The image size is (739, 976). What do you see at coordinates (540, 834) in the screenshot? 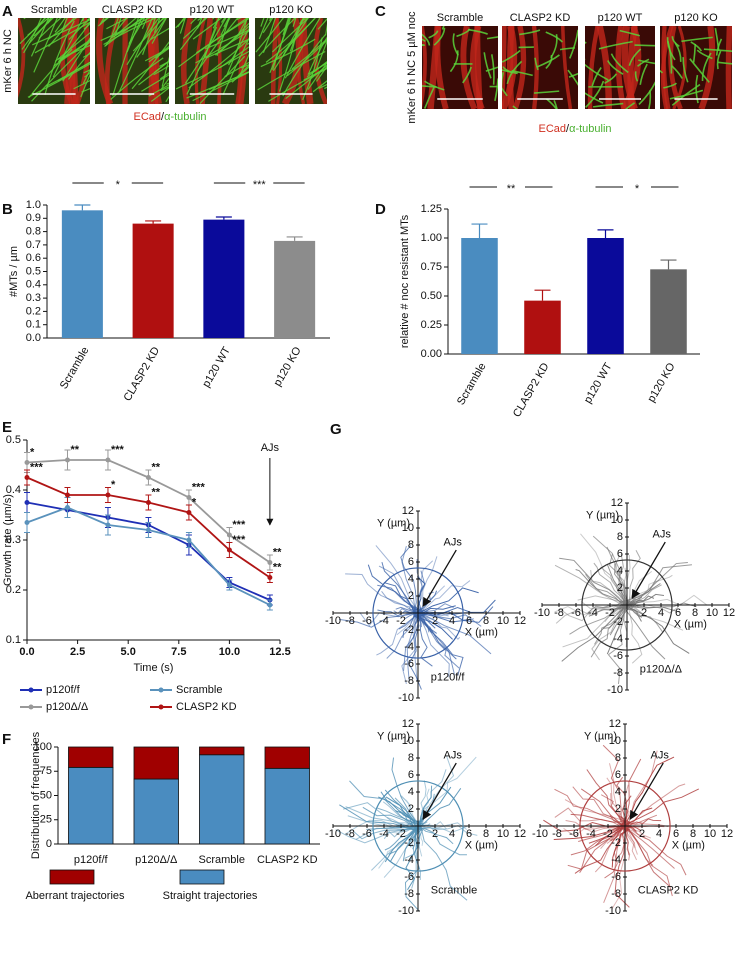
I see `x-tick-label: -10` at bounding box center [540, 834].